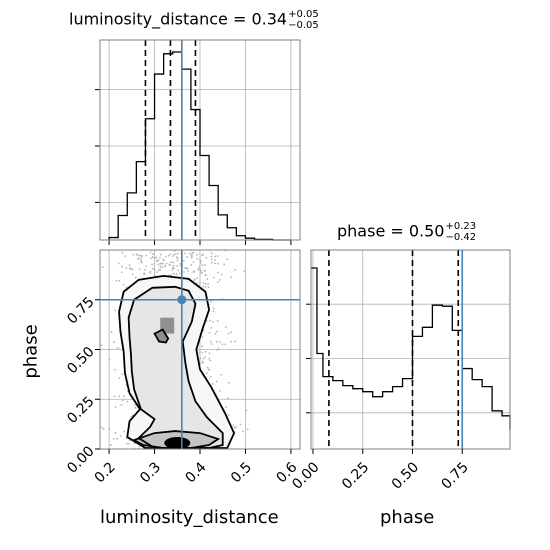  Describe the element at coordinates (200, 140) in the screenshot. I see `ld-hist-frame` at that location.